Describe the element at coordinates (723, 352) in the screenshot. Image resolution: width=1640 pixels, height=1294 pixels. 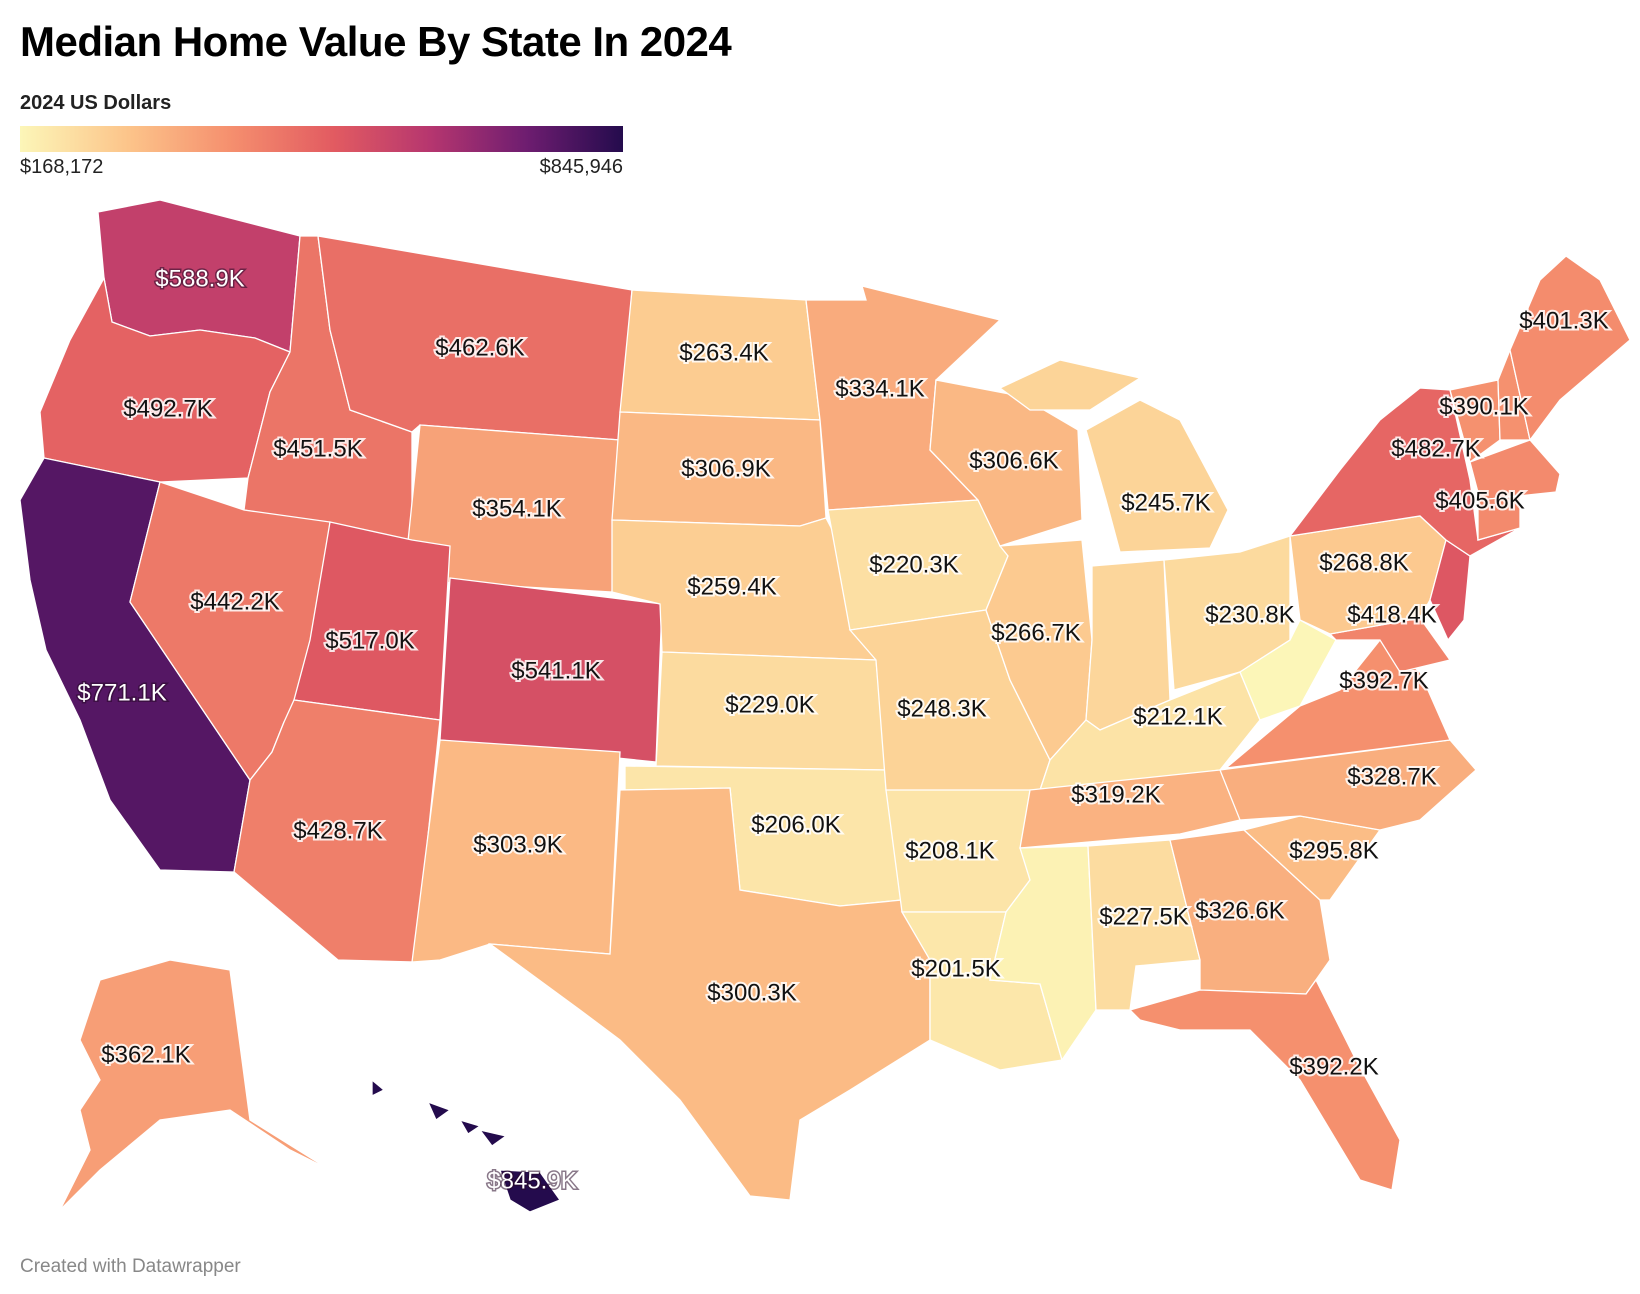
I see `state-value-label-nd: $263.4K` at that location.